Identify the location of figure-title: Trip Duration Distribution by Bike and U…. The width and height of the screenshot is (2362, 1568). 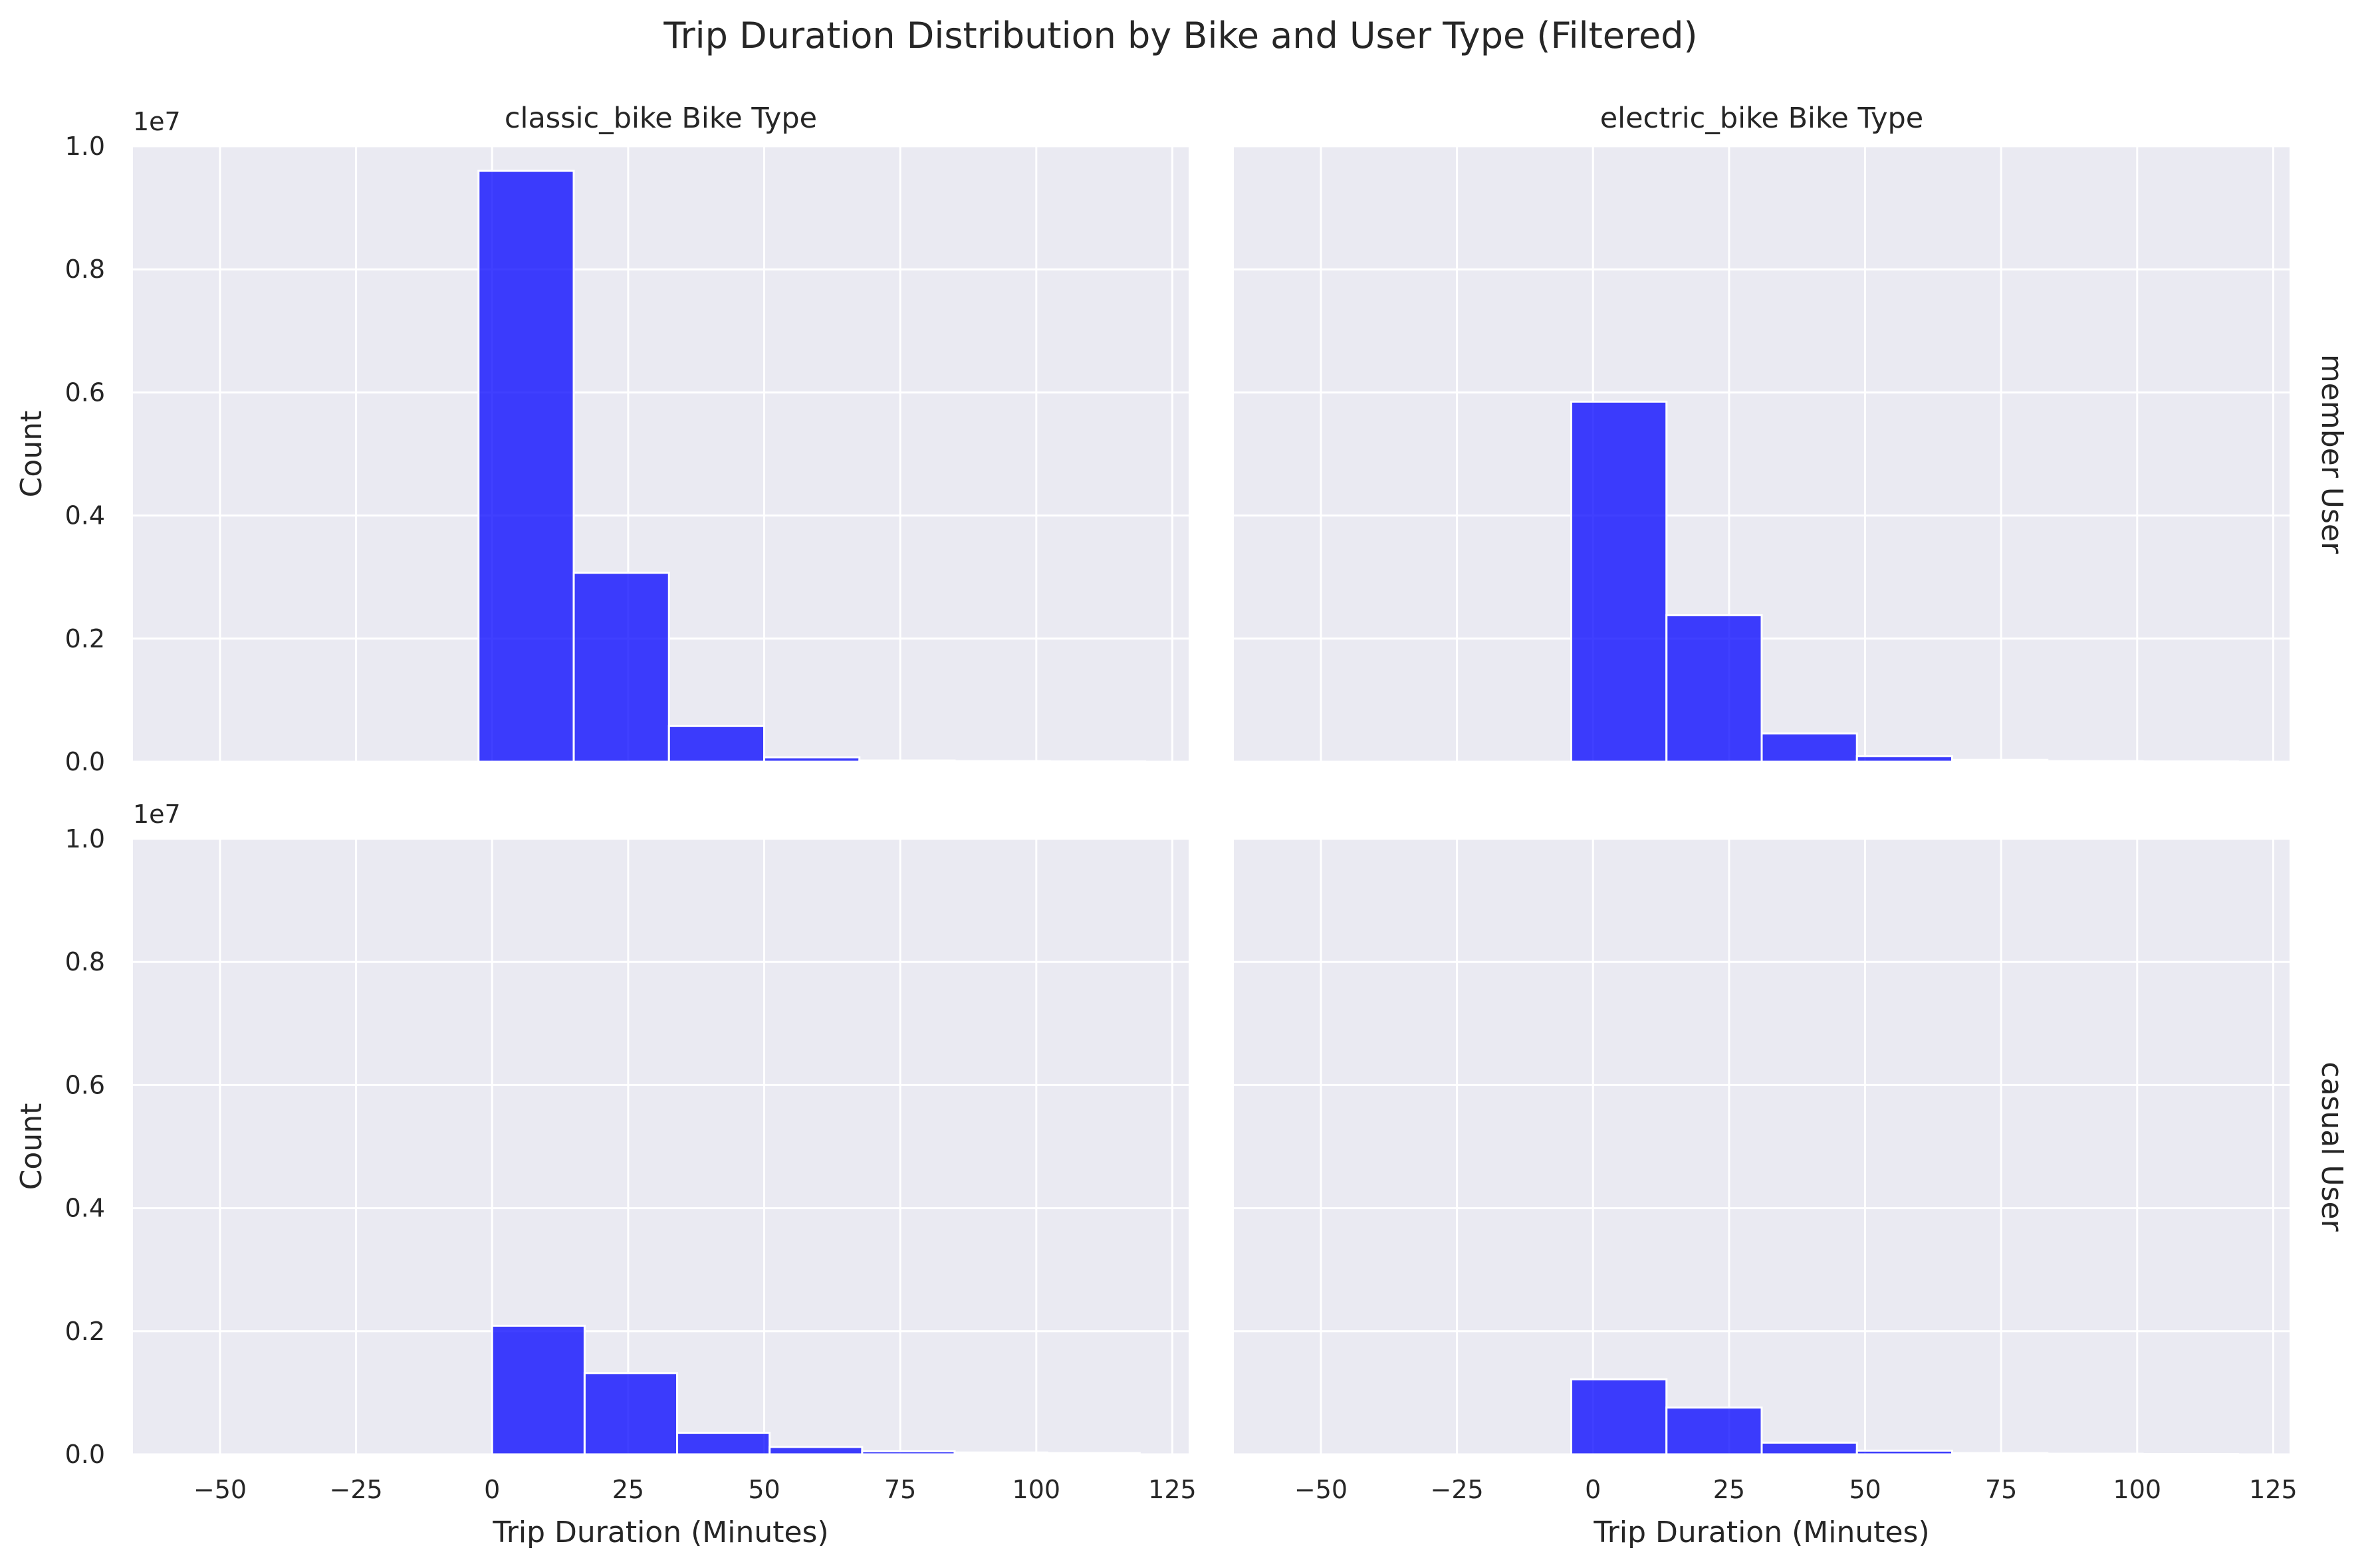
(1180, 35).